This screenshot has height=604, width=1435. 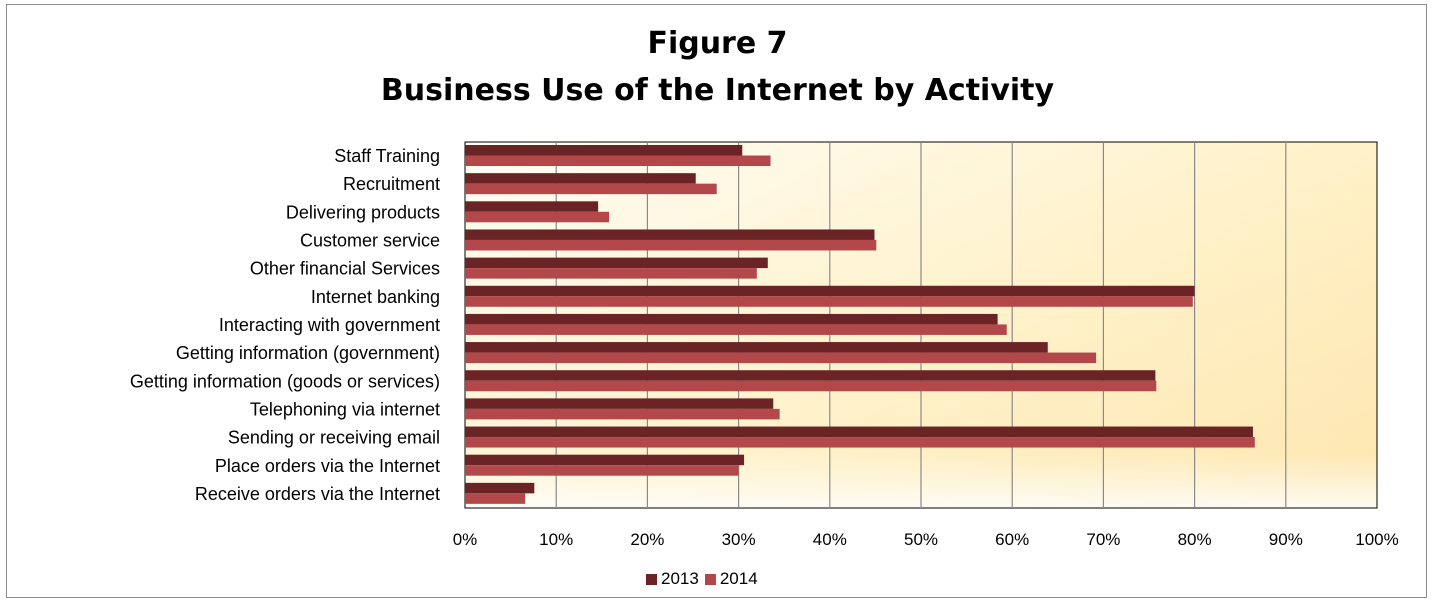 What do you see at coordinates (329, 325) in the screenshot?
I see `category-label: Interacting with government` at bounding box center [329, 325].